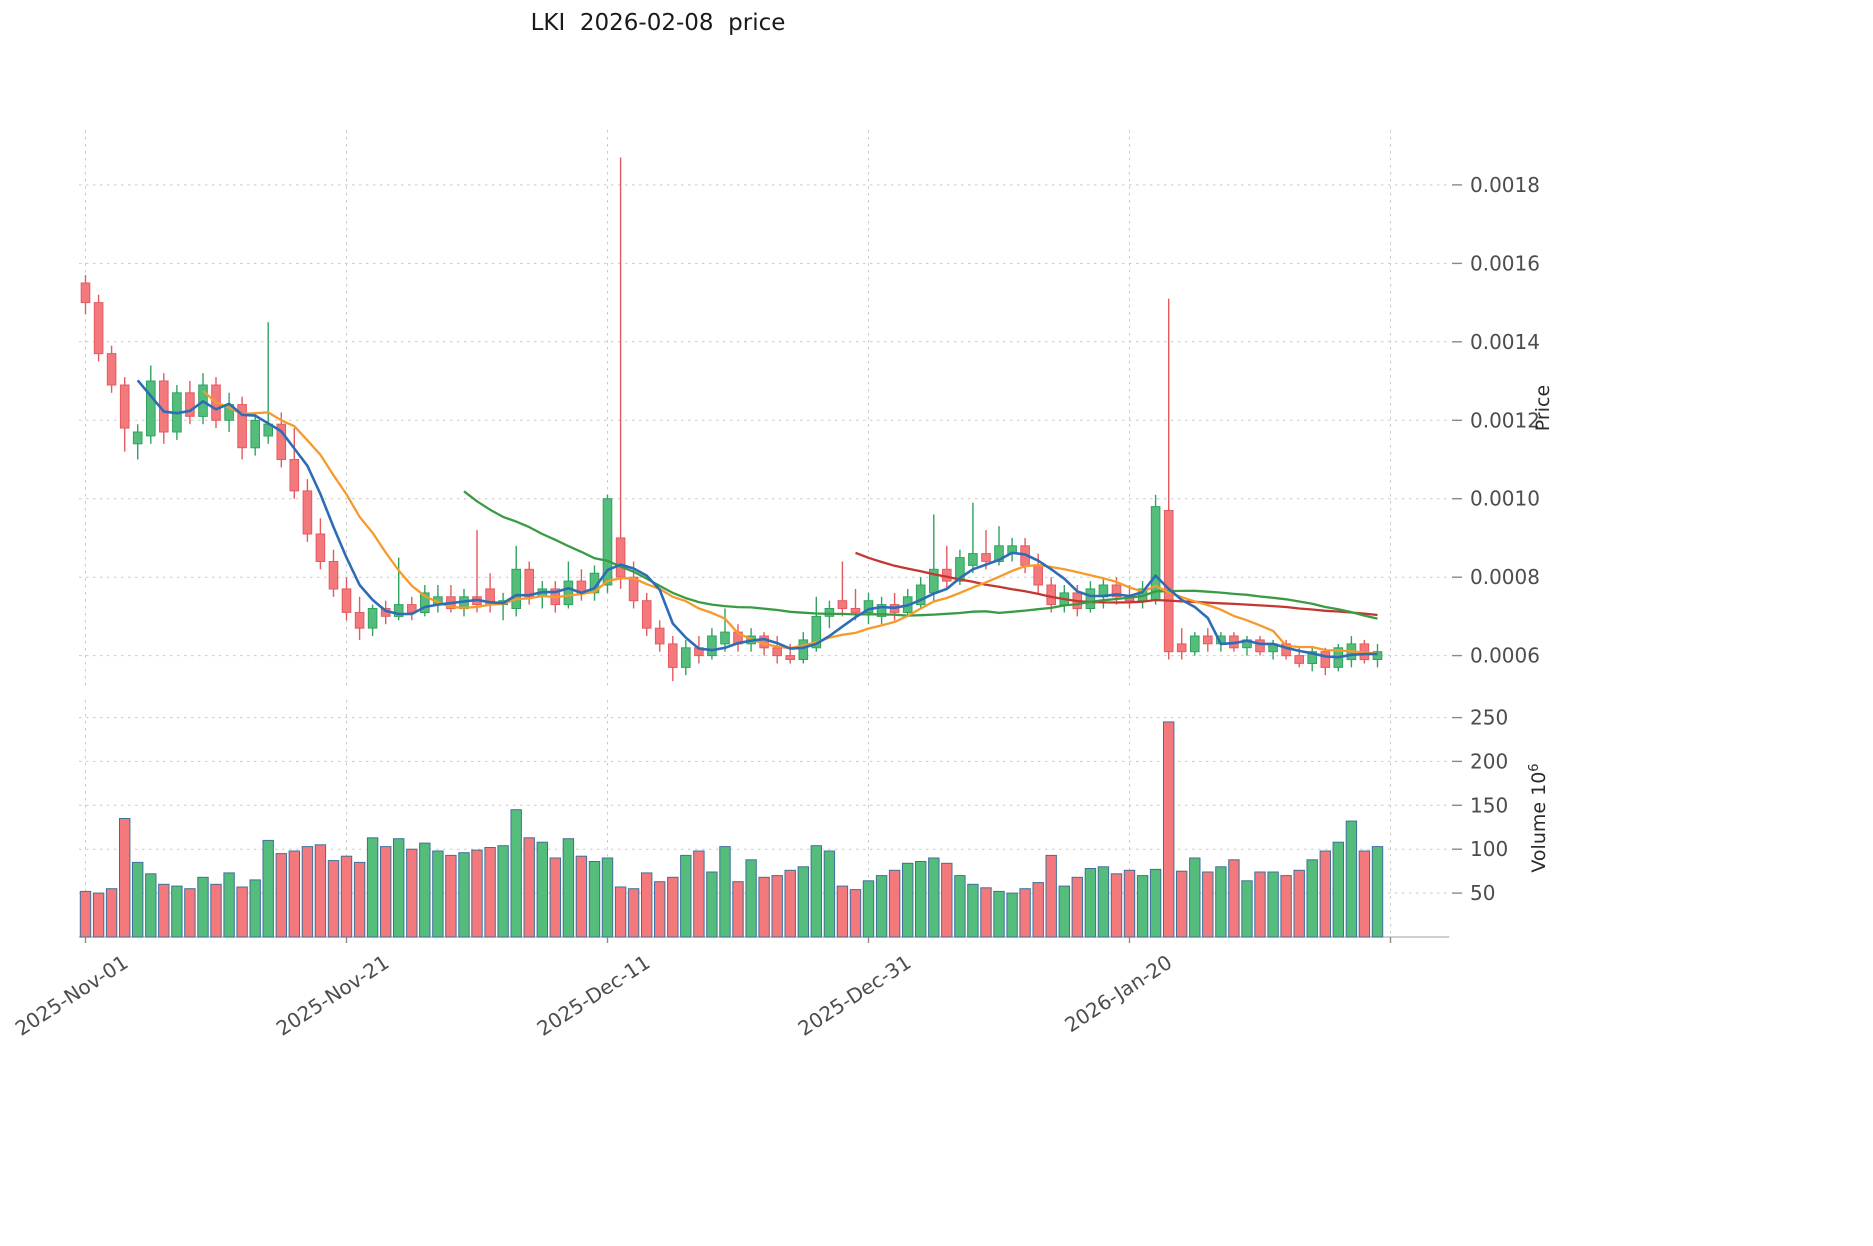  Describe the element at coordinates (332, 995) in the screenshot. I see `x-tick-label: 2025-Nov-21` at that location.